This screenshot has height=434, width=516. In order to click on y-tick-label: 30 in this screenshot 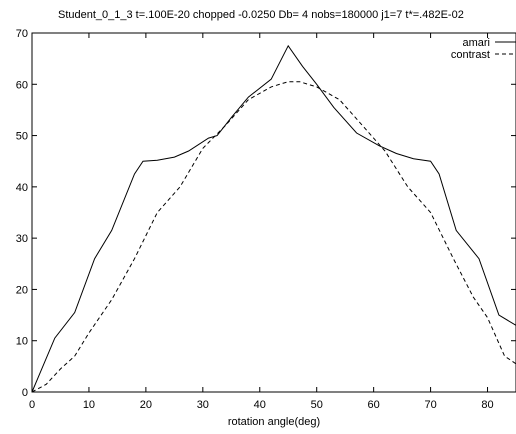, I will do `click(22, 239)`.